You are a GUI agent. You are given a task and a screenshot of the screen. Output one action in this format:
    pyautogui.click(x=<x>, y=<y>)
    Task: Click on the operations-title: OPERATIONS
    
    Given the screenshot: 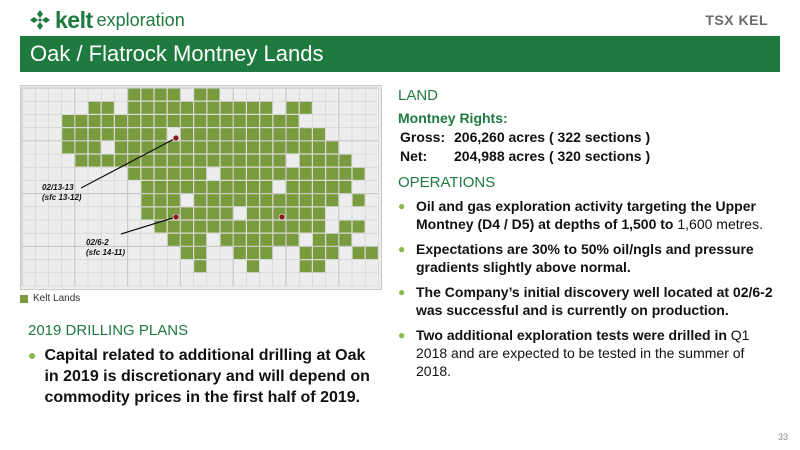 What is the action you would take?
    pyautogui.click(x=447, y=182)
    